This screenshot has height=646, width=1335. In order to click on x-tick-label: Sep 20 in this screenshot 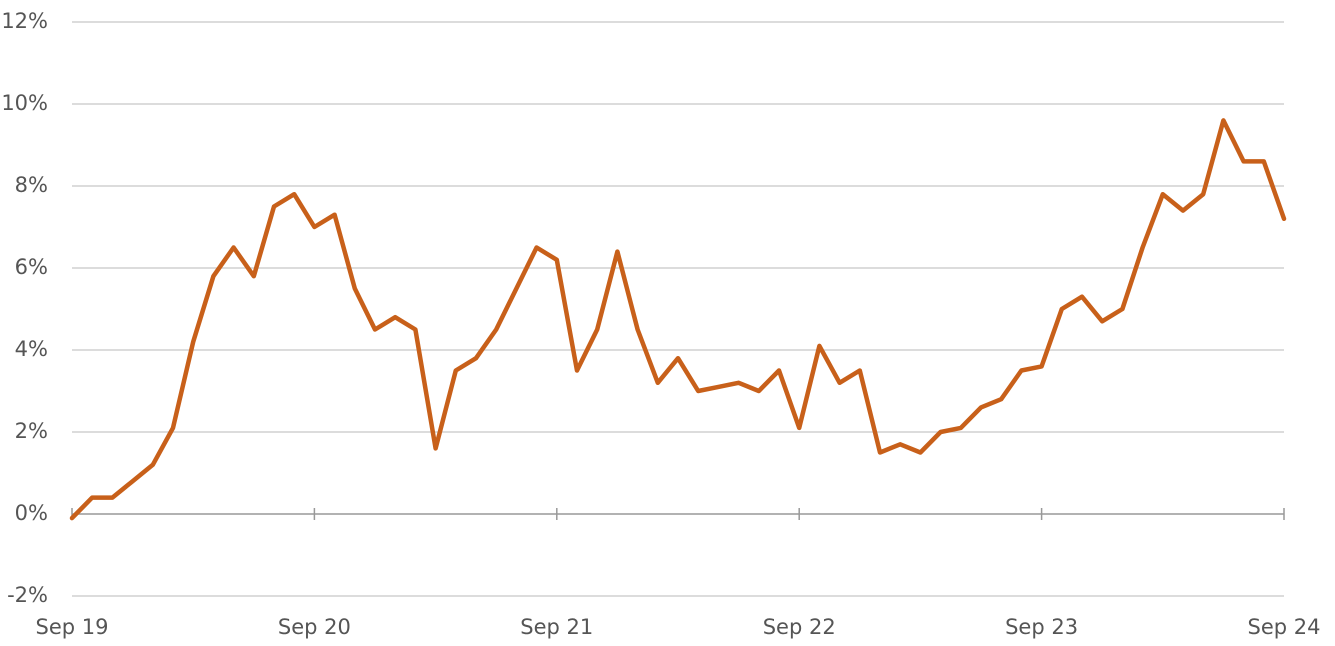, I will do `click(314, 627)`.